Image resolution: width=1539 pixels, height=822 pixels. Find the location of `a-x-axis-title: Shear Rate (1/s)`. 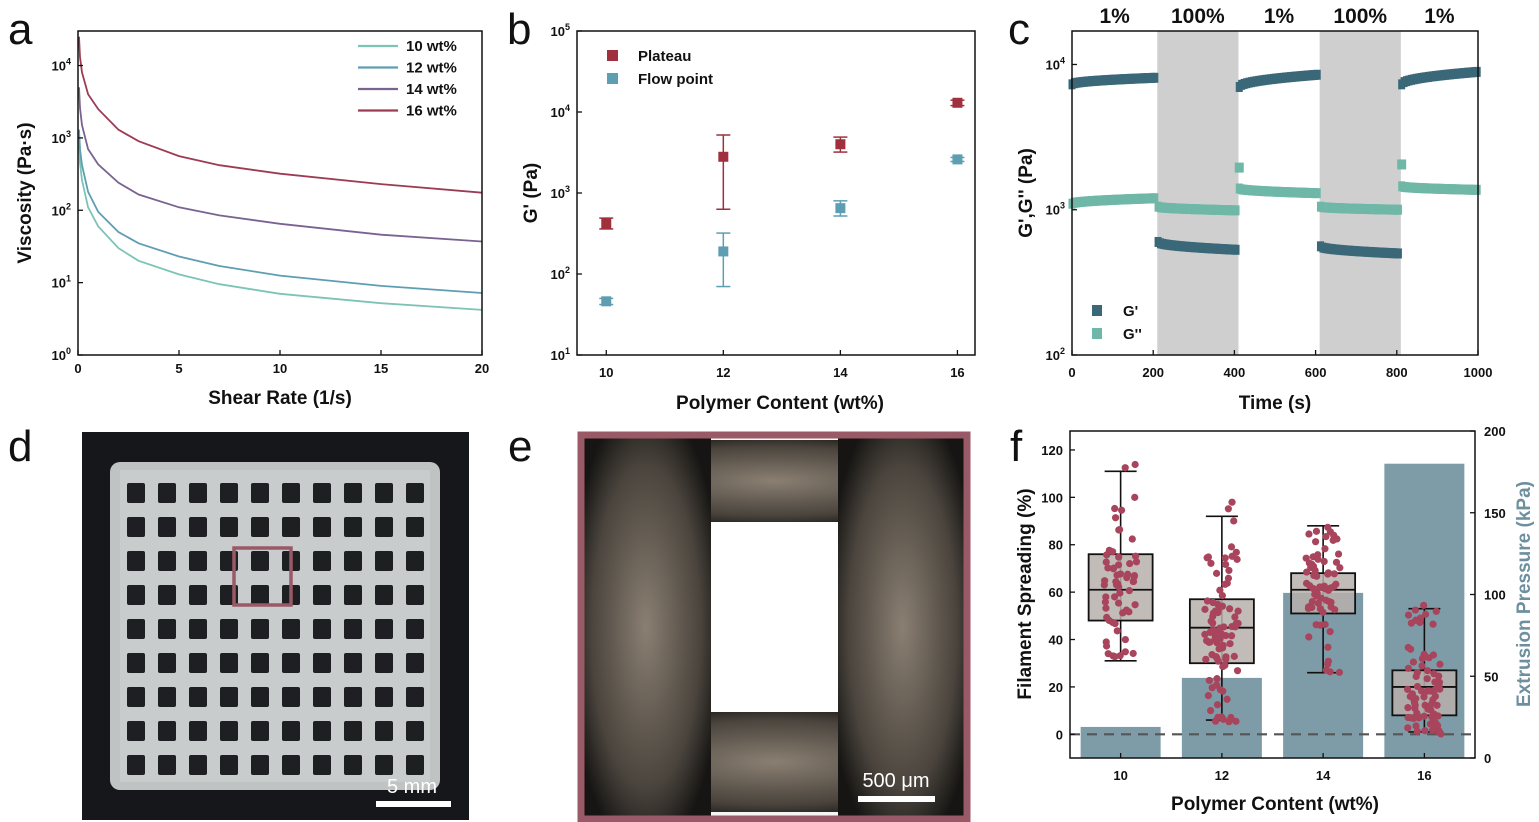

a-x-axis-title: Shear Rate (1/s) is located at coordinates (280, 398).